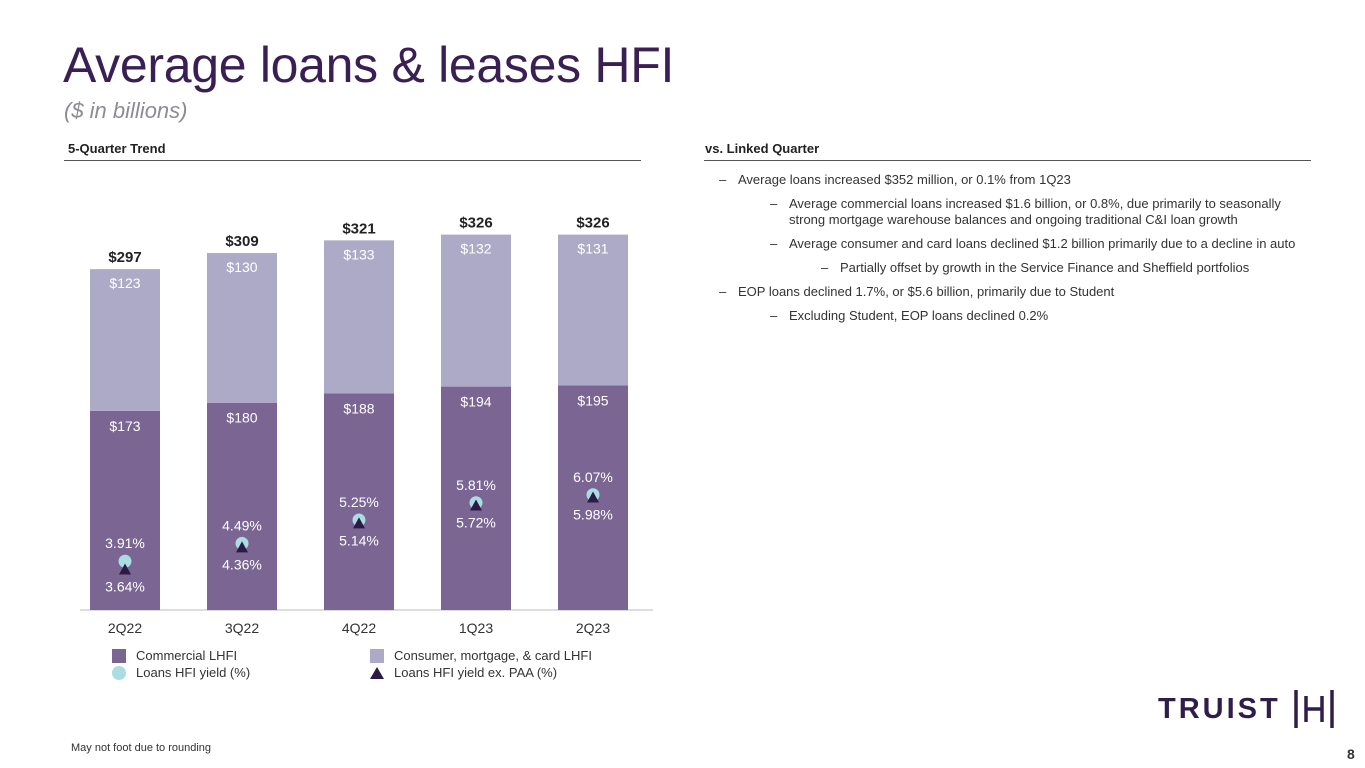  Describe the element at coordinates (762, 148) in the screenshot. I see `linked-quarter-heading: vs. Linked Quarter` at that location.